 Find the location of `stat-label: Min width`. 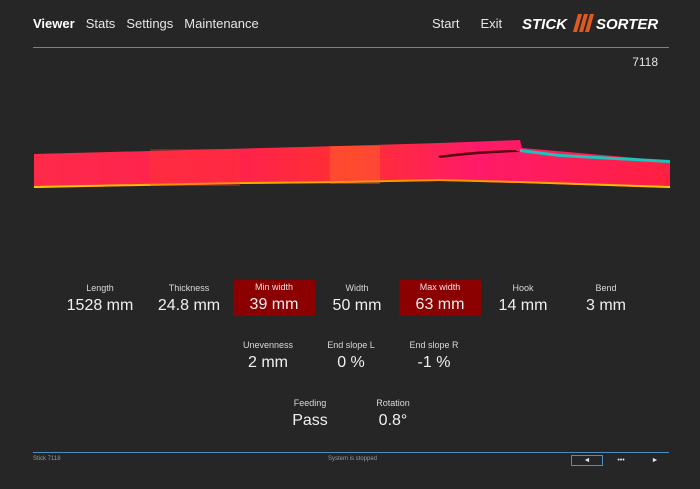

stat-label: Min width is located at coordinates (273, 287).